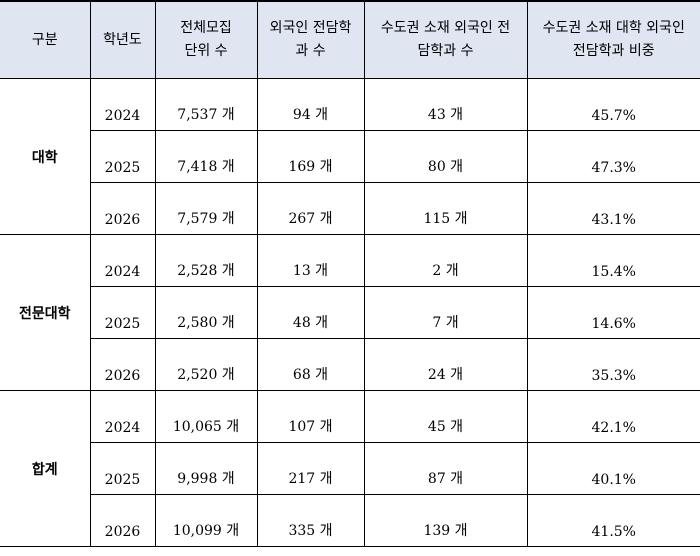  What do you see at coordinates (613, 156) in the screenshot?
I see `cell-capital-ratio: 47.3%` at bounding box center [613, 156].